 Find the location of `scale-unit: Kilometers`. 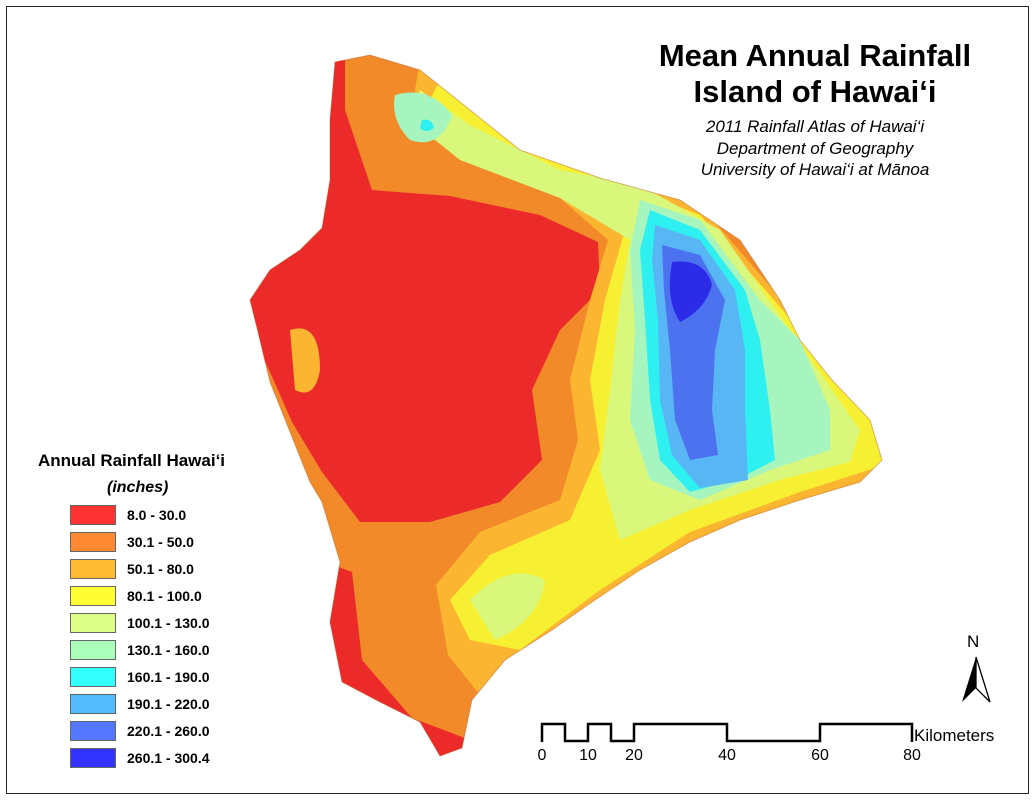

scale-unit: Kilometers is located at coordinates (954, 735).